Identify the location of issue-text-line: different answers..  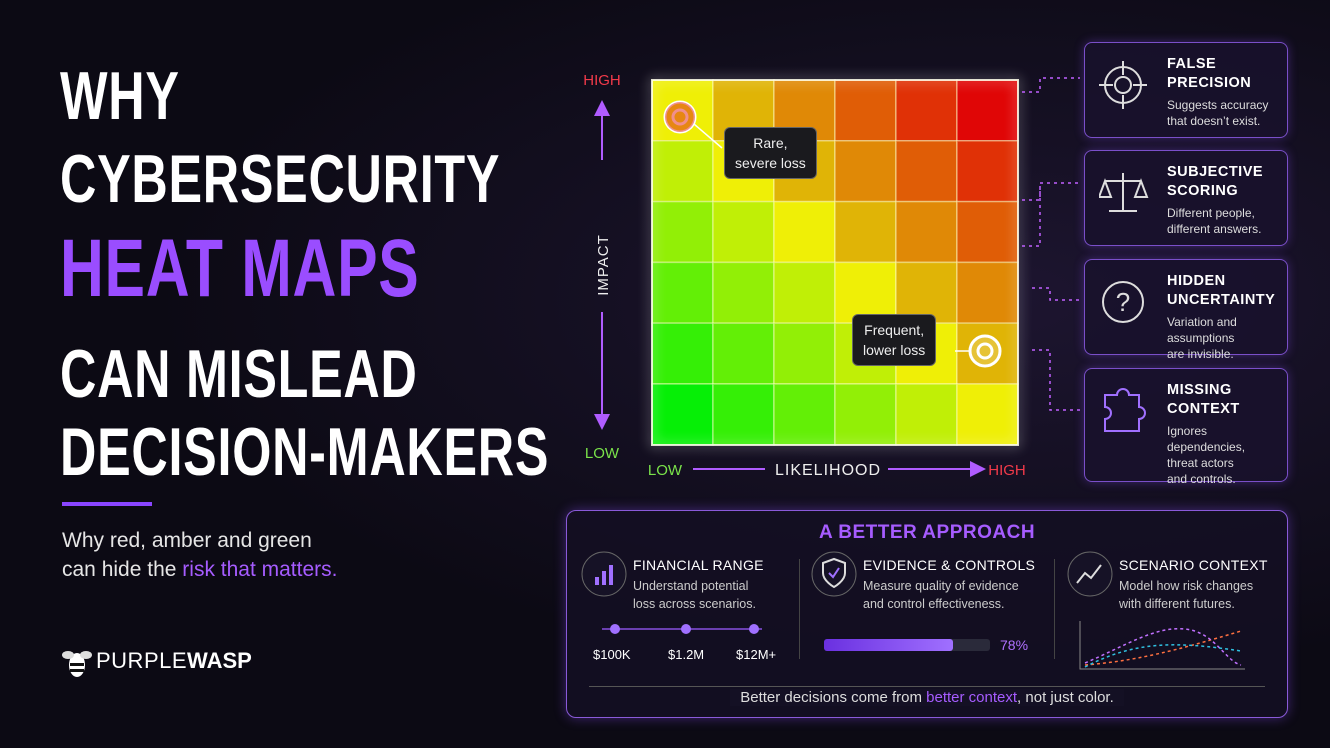
(1214, 229).